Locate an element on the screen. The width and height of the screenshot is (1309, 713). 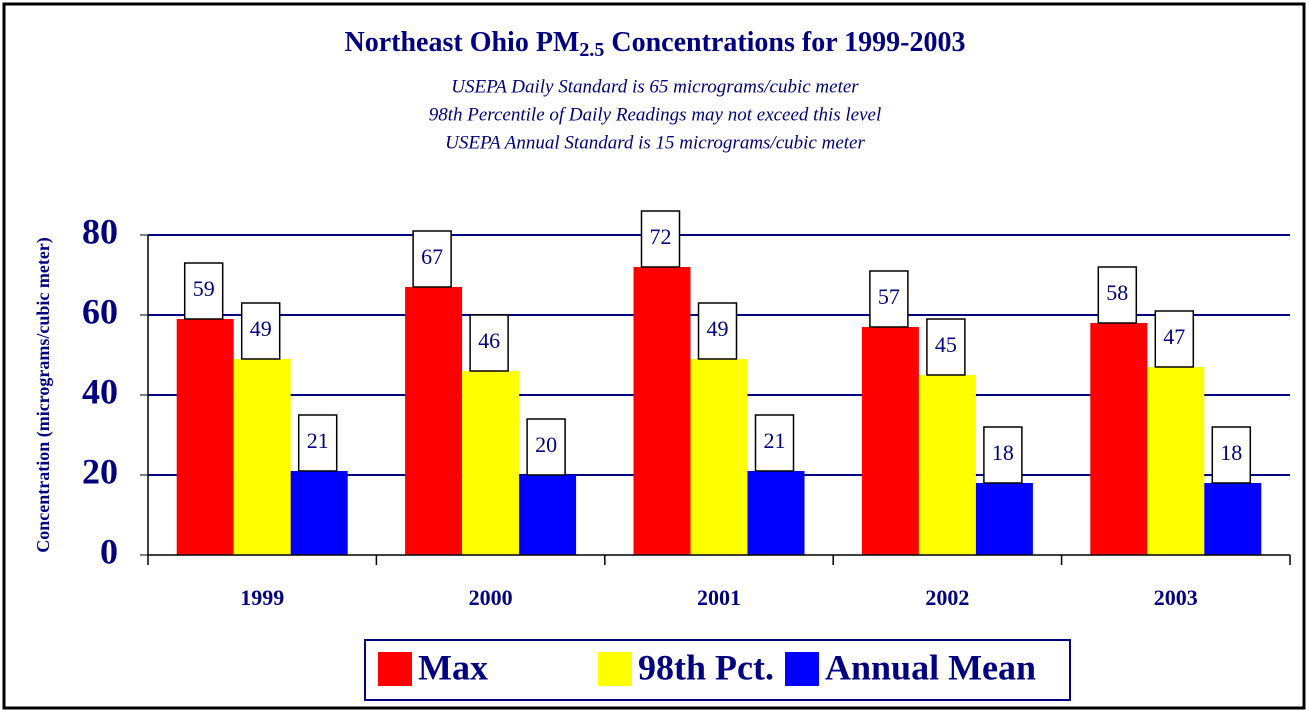
x-tick-label: 2000 is located at coordinates (491, 597).